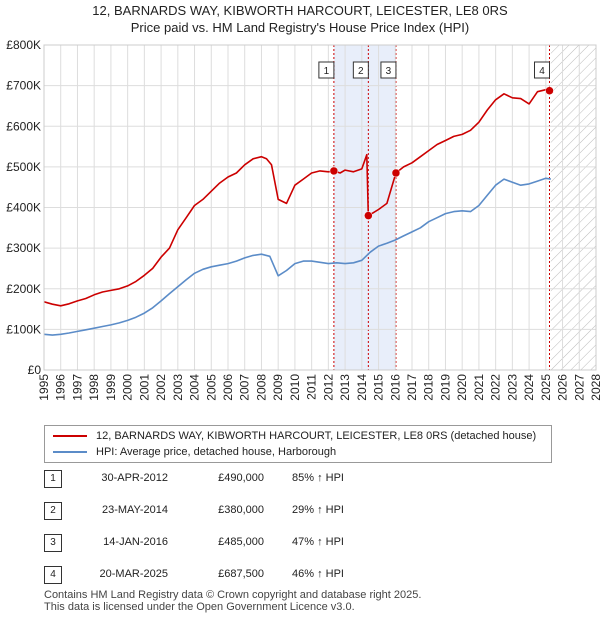  Describe the element at coordinates (462, 387) in the screenshot. I see `x-tick-label: 2020` at that location.